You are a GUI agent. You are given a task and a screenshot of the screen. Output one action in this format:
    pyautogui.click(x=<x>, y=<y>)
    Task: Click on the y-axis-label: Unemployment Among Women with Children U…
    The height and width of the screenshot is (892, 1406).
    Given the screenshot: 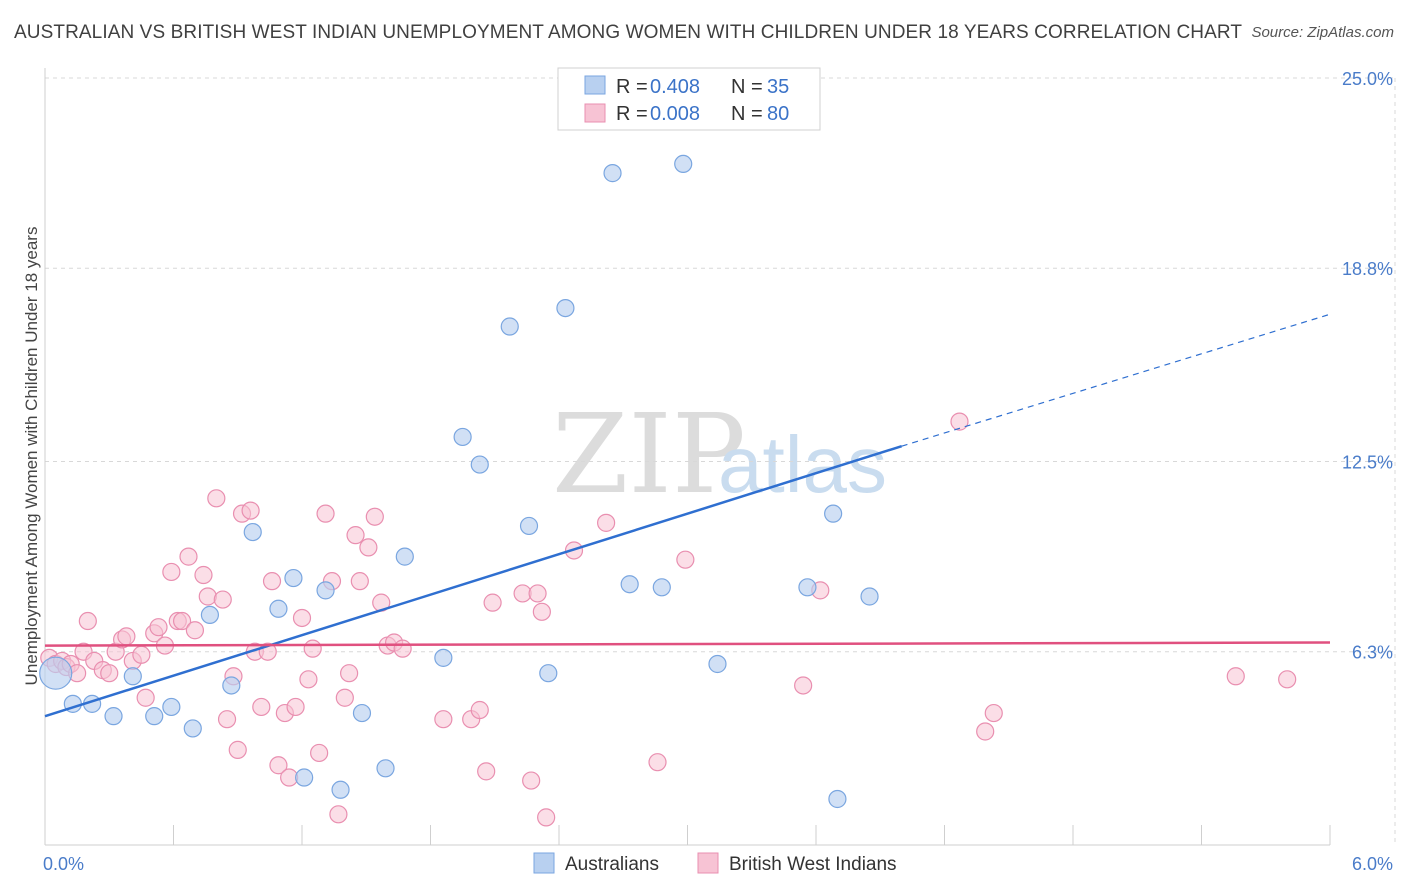 What is the action you would take?
    pyautogui.click(x=31, y=456)
    